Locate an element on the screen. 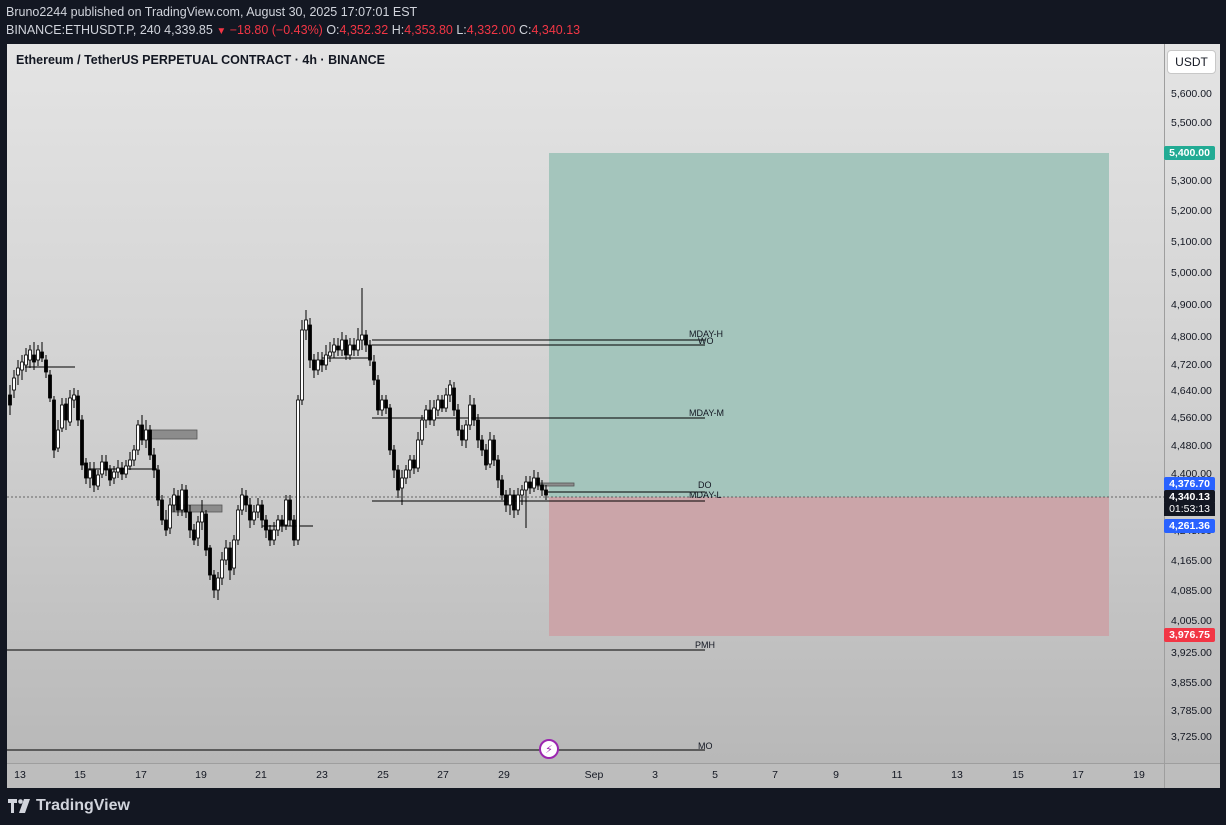 Image resolution: width=1226 pixels, height=825 pixels. close-label: C: is located at coordinates (525, 30).